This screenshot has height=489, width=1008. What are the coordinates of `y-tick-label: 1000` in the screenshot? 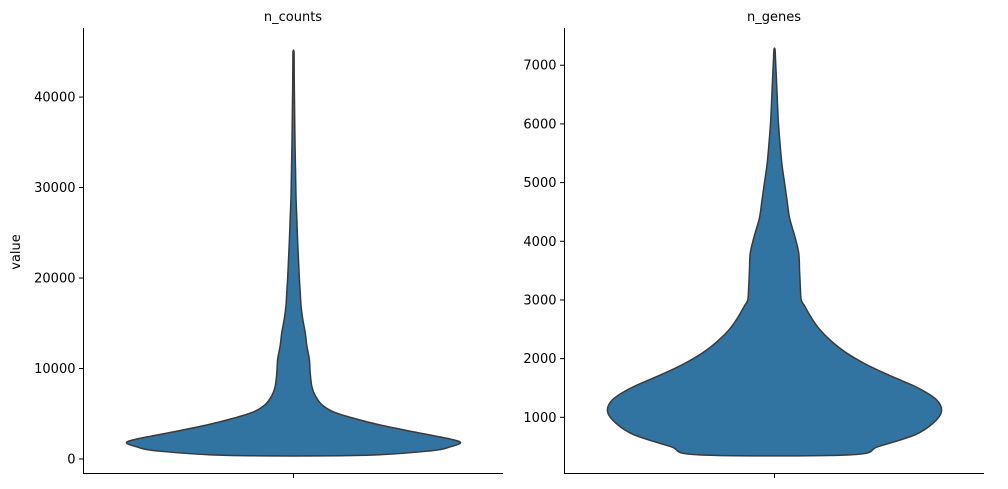 It's located at (539, 418).